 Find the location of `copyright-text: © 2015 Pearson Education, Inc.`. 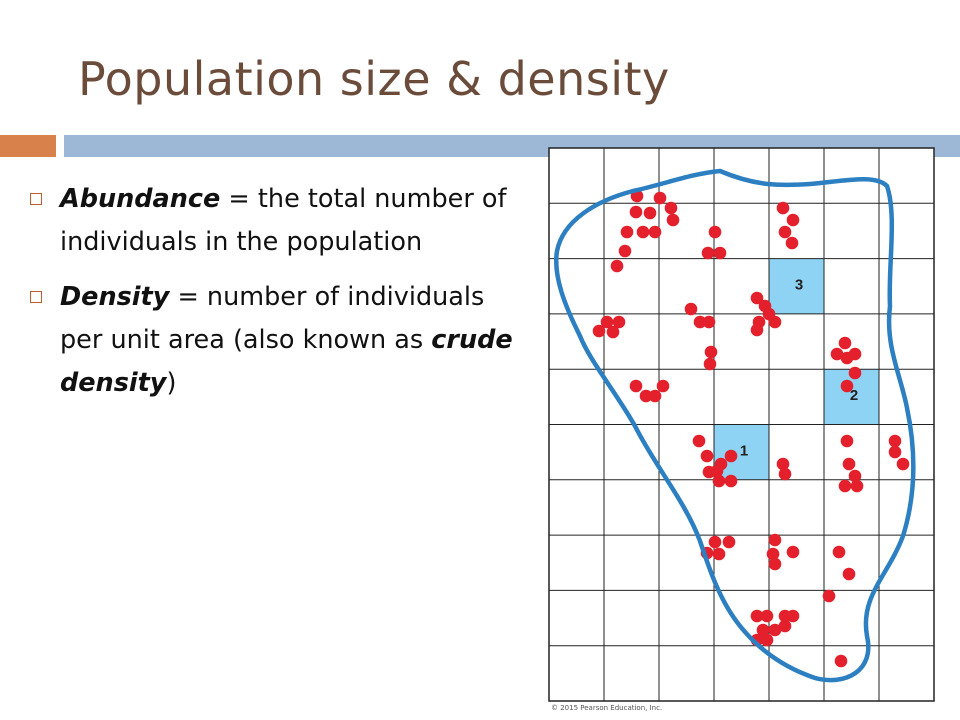

copyright-text: © 2015 Pearson Education, Inc. is located at coordinates (607, 708).